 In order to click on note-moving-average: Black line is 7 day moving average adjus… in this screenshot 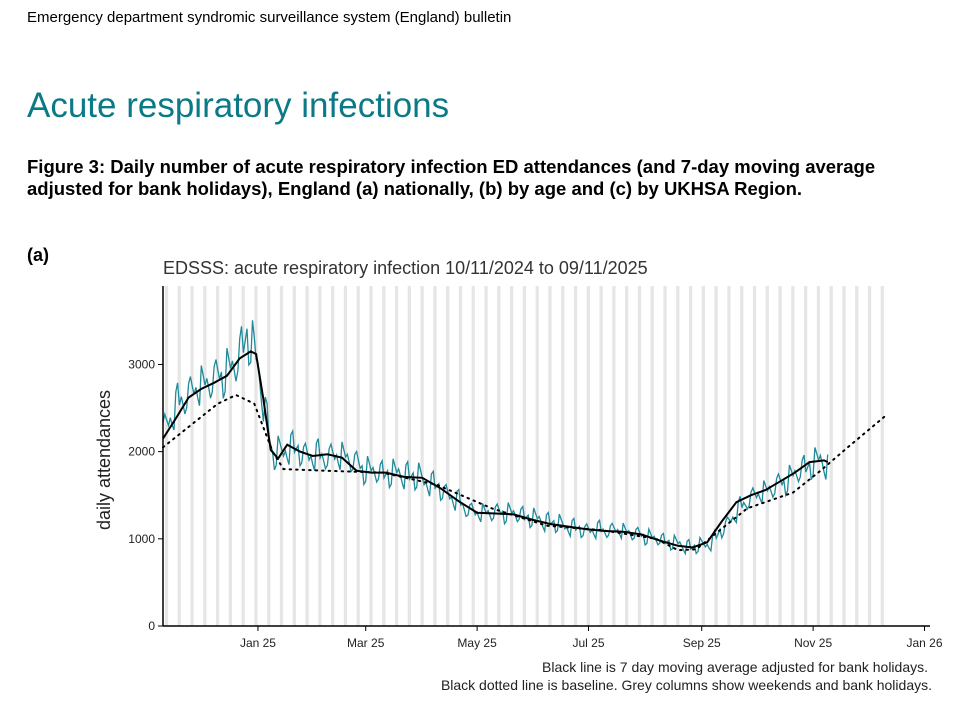, I will do `click(735, 667)`.